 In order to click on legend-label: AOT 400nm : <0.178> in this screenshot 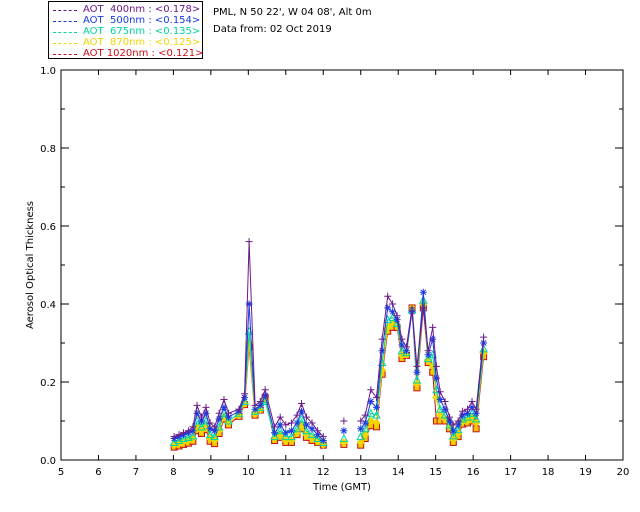, I will do `click(142, 9)`.